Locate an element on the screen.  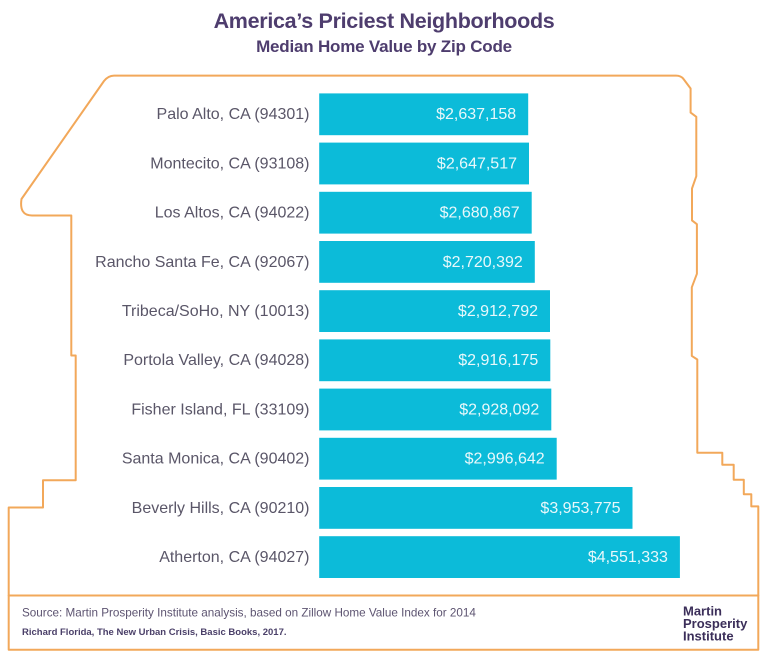
svg-text: Prosperity is located at coordinates (715, 623).